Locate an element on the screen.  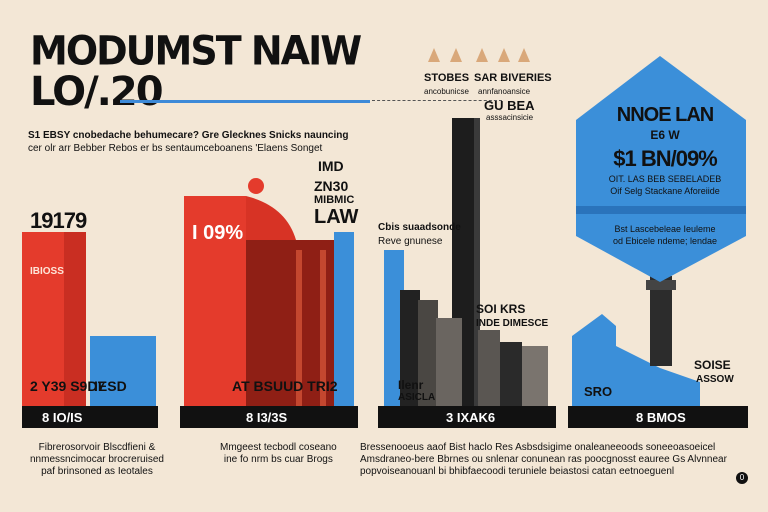
panel-2-band-label: 8 I3/3S is located at coordinates (267, 417).